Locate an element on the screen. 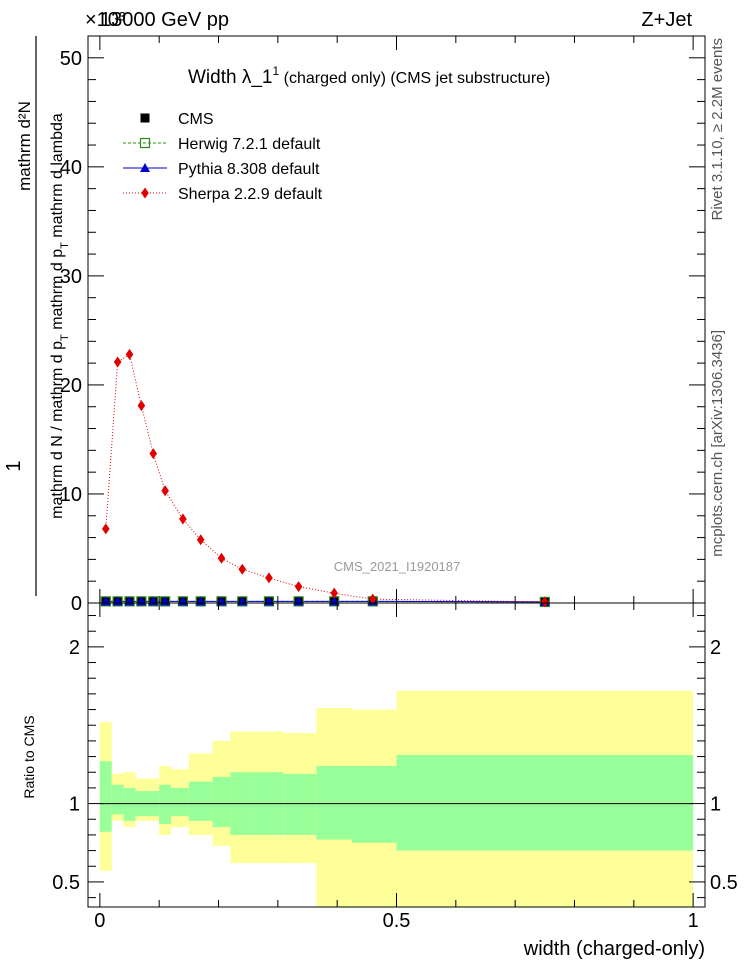 This screenshot has height=972, width=746. ratio-ytick-label-right: 1 is located at coordinates (715, 805).